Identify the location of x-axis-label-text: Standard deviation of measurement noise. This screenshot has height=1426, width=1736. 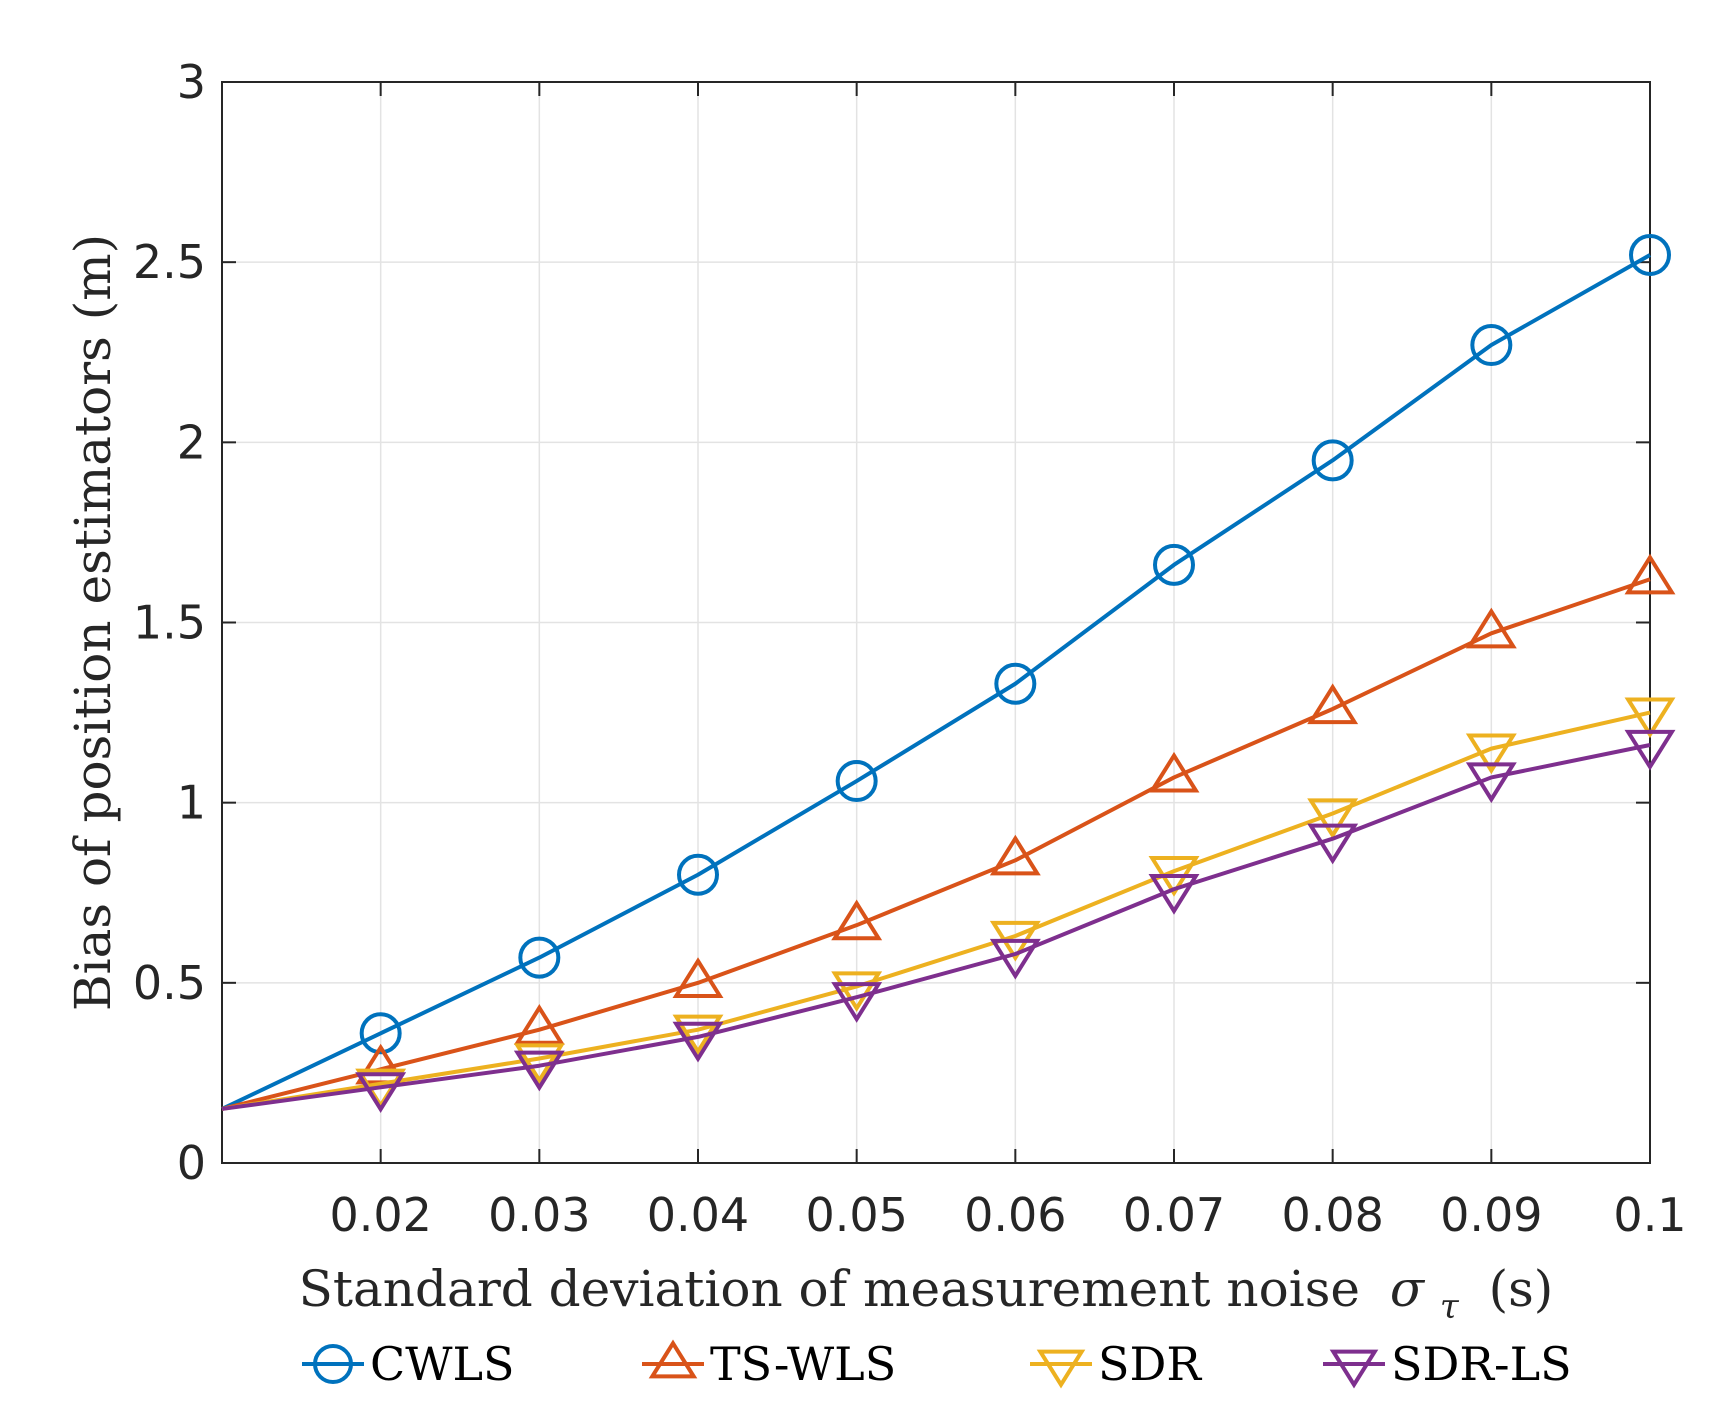
(829, 1289).